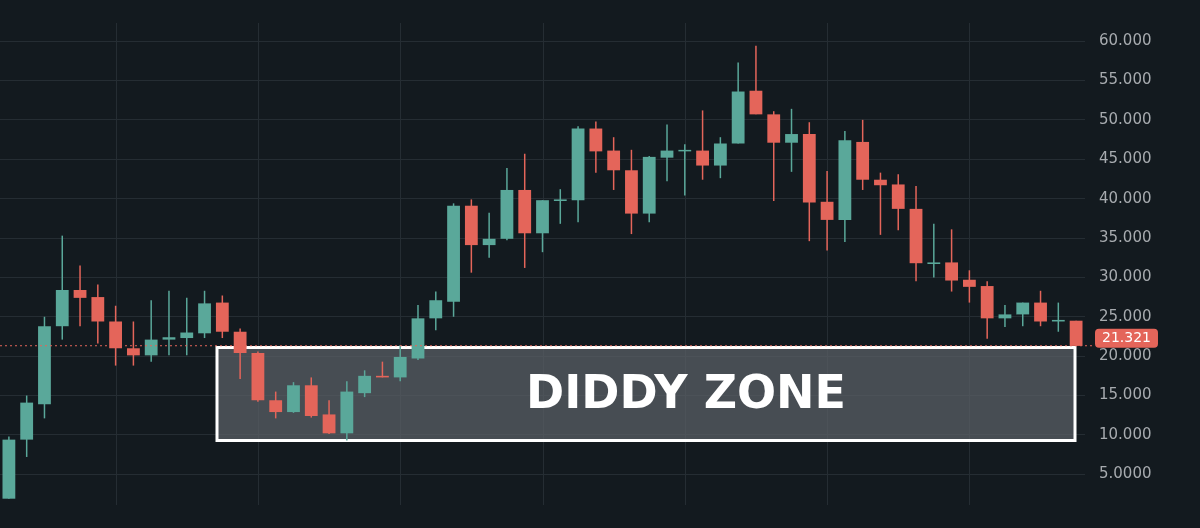 This screenshot has height=528, width=1200. I want to click on y-tick-label: 10.000, so click(1125, 433).